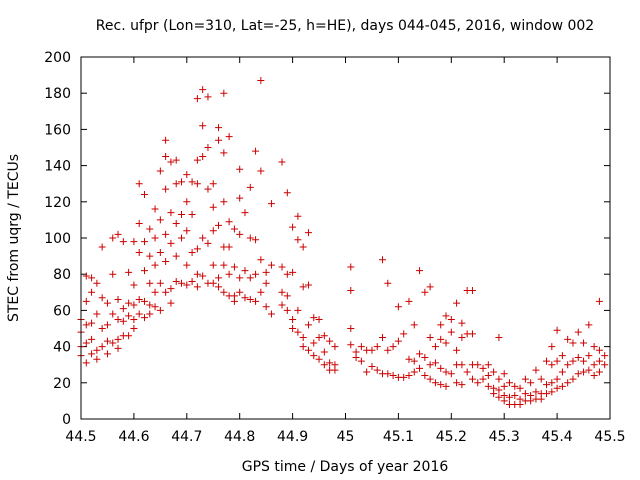 The width and height of the screenshot is (640, 480). What do you see at coordinates (57, 167) in the screenshot?
I see `y-tick-label: 140` at bounding box center [57, 167].